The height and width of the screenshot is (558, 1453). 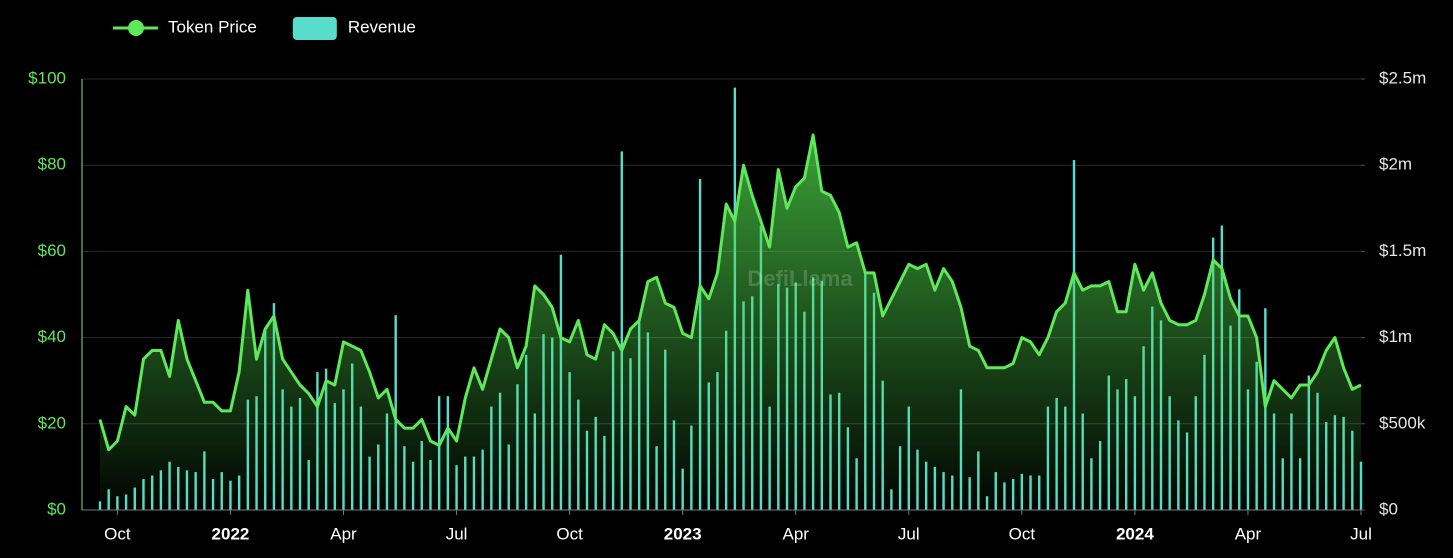 What do you see at coordinates (52, 250) in the screenshot?
I see `y-tick-label: $60` at bounding box center [52, 250].